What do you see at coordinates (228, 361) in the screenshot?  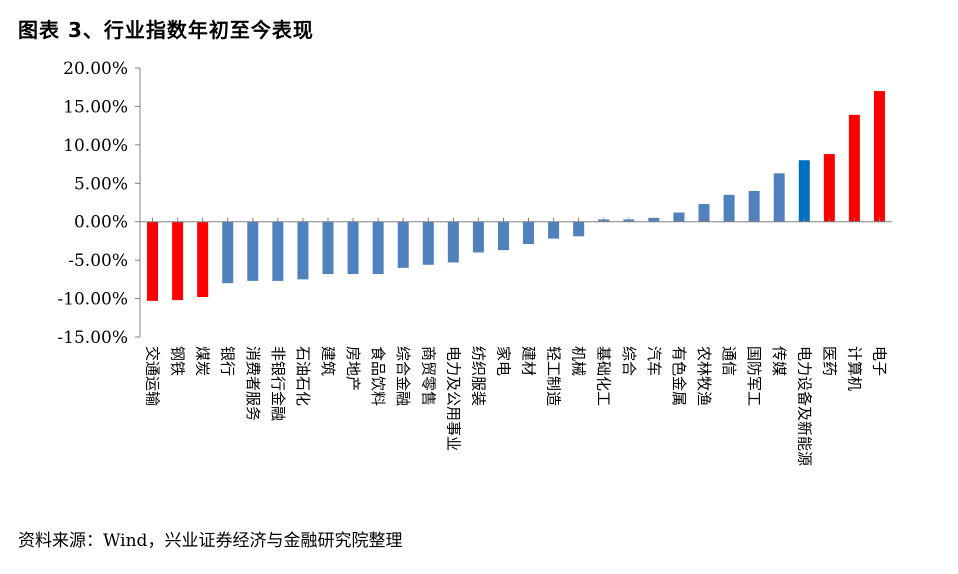 I see `category-label: 银行` at bounding box center [228, 361].